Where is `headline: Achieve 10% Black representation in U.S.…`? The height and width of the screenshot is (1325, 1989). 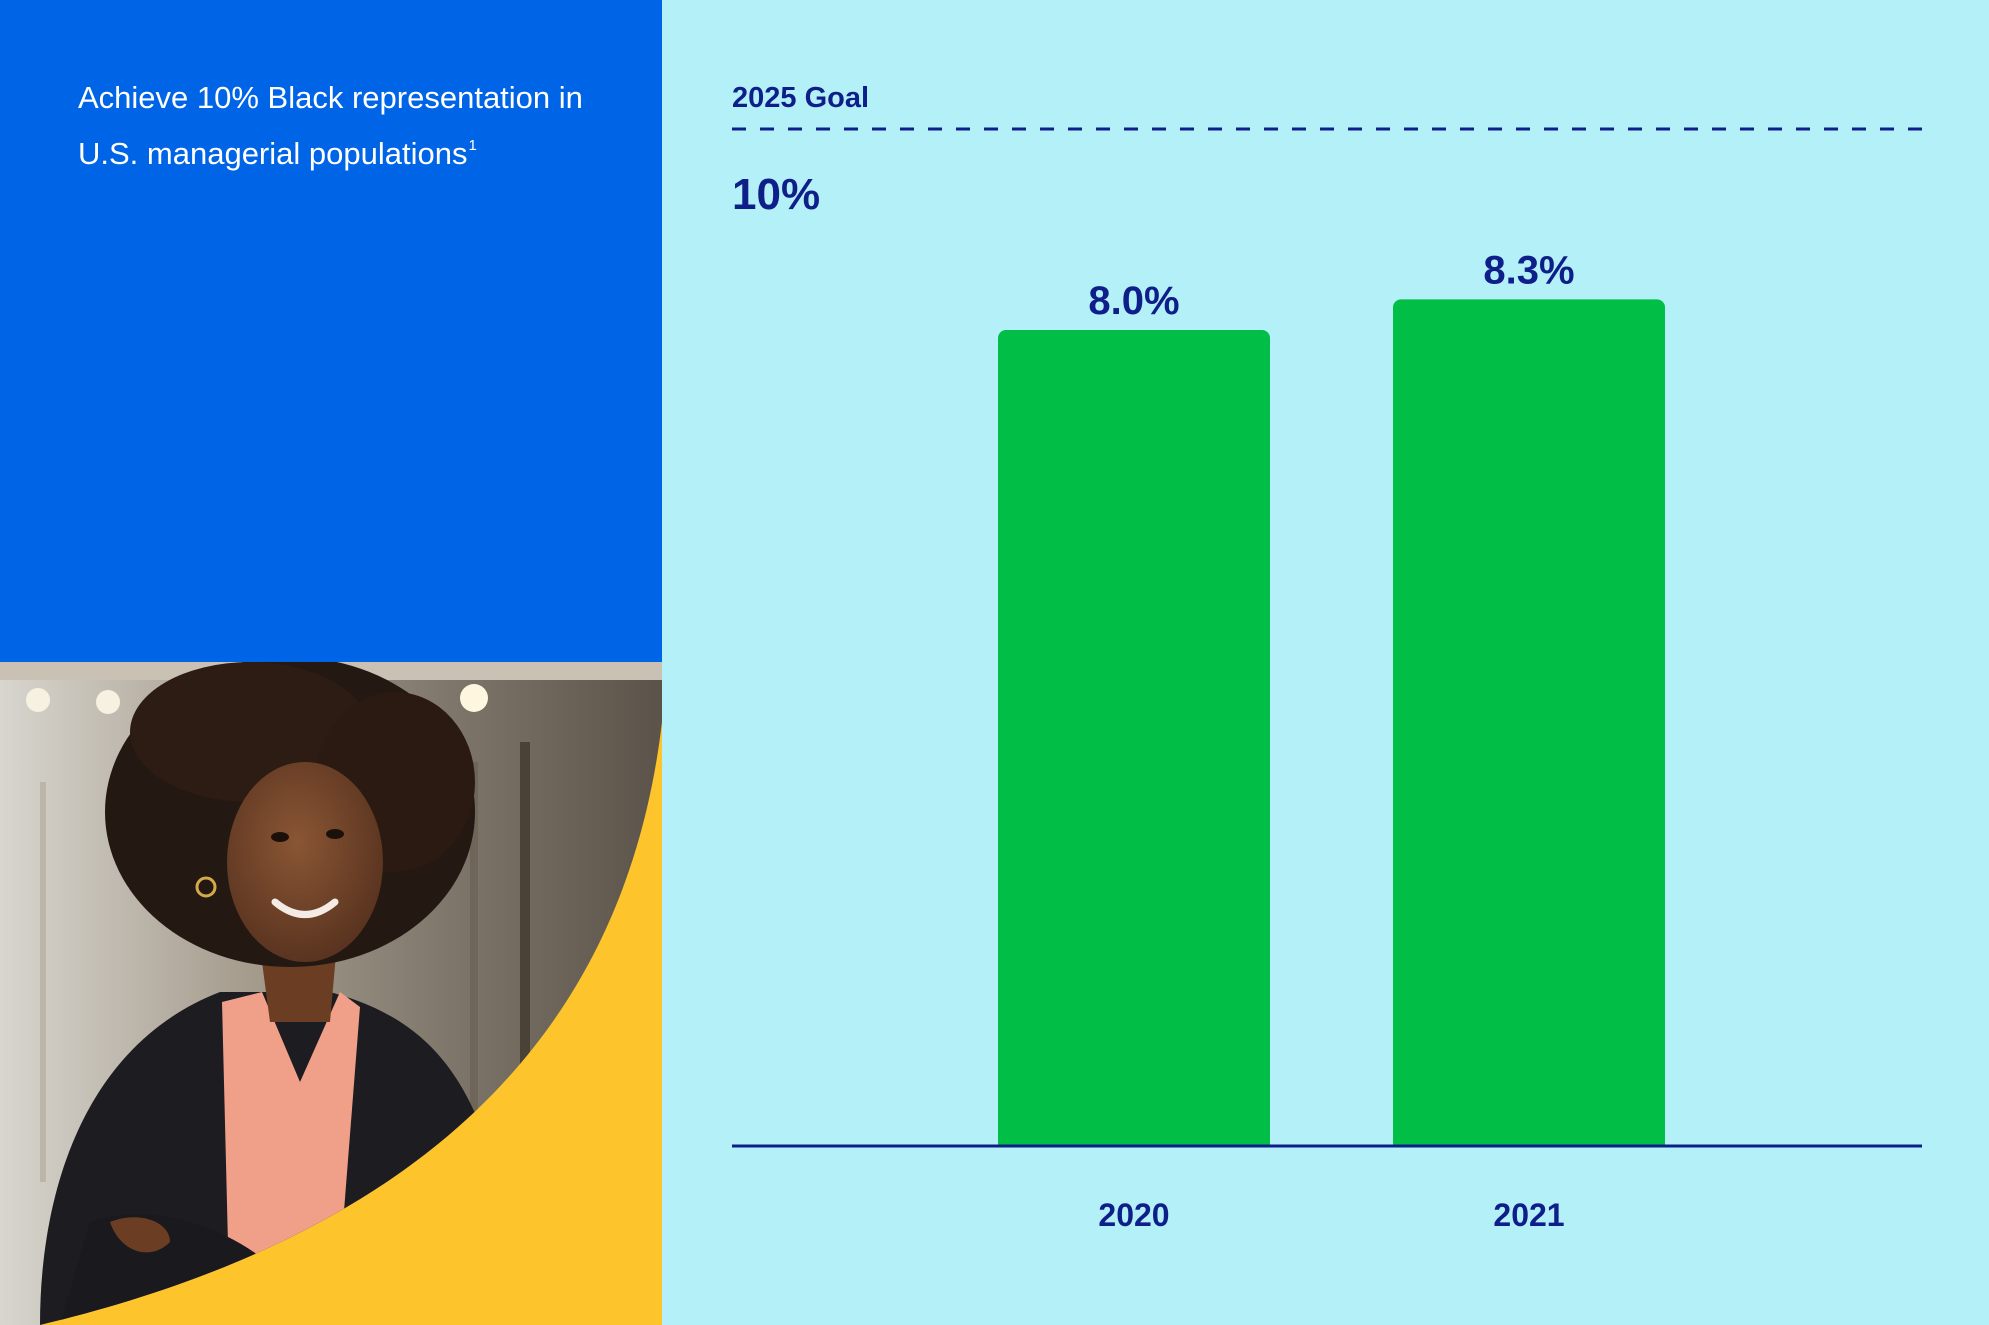
headline: Achieve 10% Black representation in U.S.… is located at coordinates (338, 126).